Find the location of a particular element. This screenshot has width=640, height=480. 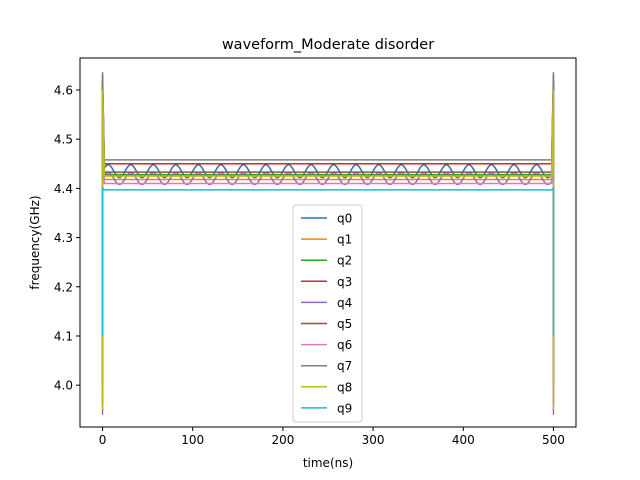

y-axis-ticks: 4.0 4.1 4.2 4.3 4.4 4.5 4.6 is located at coordinates (67, 238).